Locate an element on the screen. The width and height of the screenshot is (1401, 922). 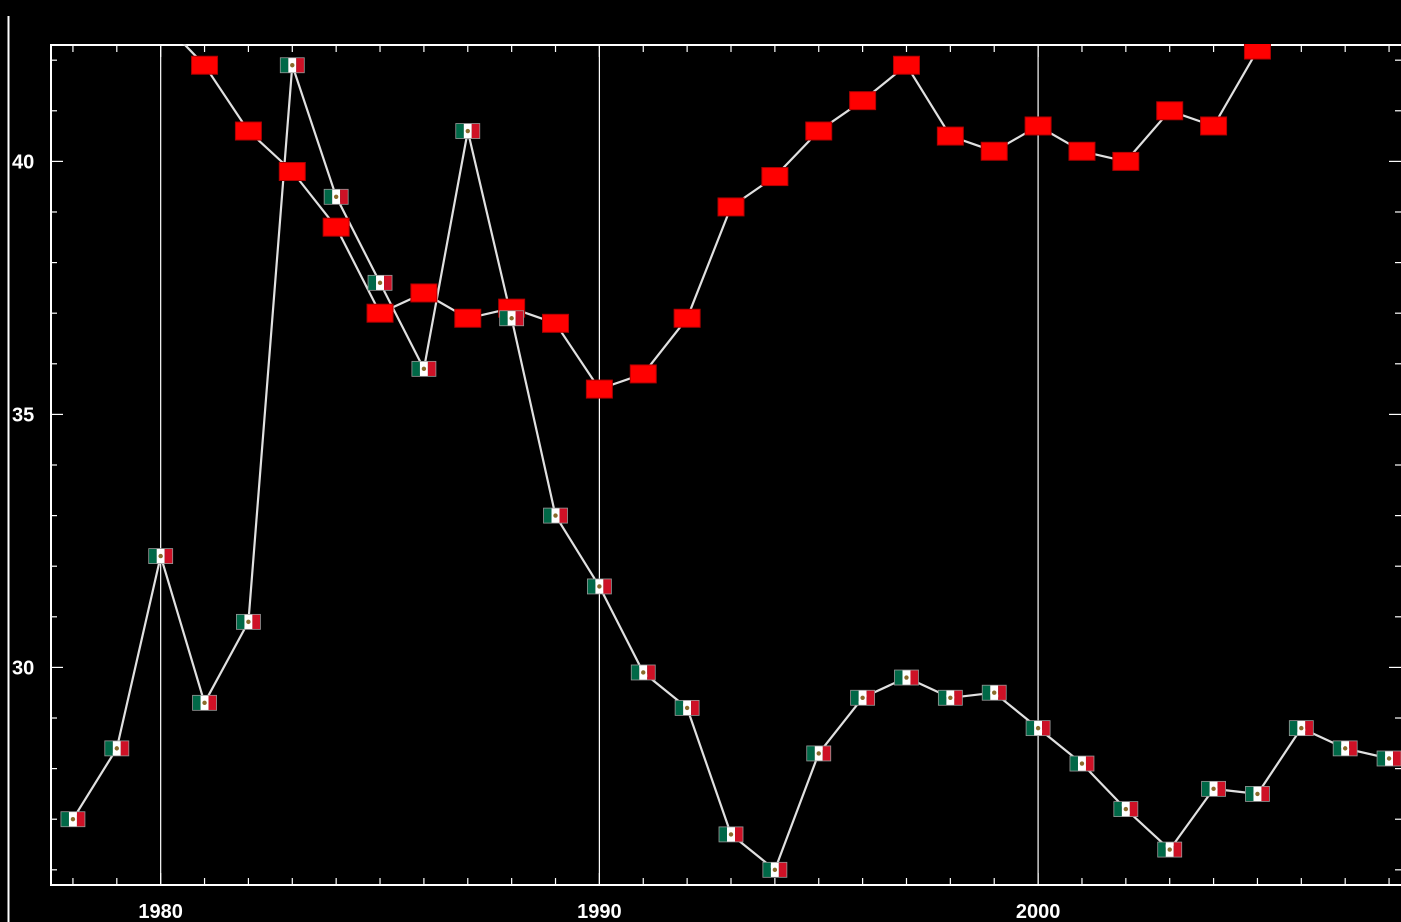
y-axis-tick-labels: 30 35 40 is located at coordinates (23, 415).